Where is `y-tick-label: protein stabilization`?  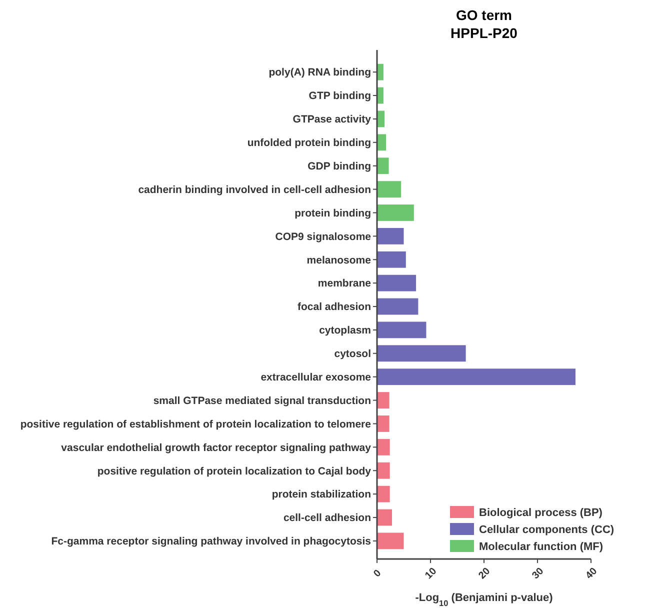
y-tick-label: protein stabilization is located at coordinates (321, 494).